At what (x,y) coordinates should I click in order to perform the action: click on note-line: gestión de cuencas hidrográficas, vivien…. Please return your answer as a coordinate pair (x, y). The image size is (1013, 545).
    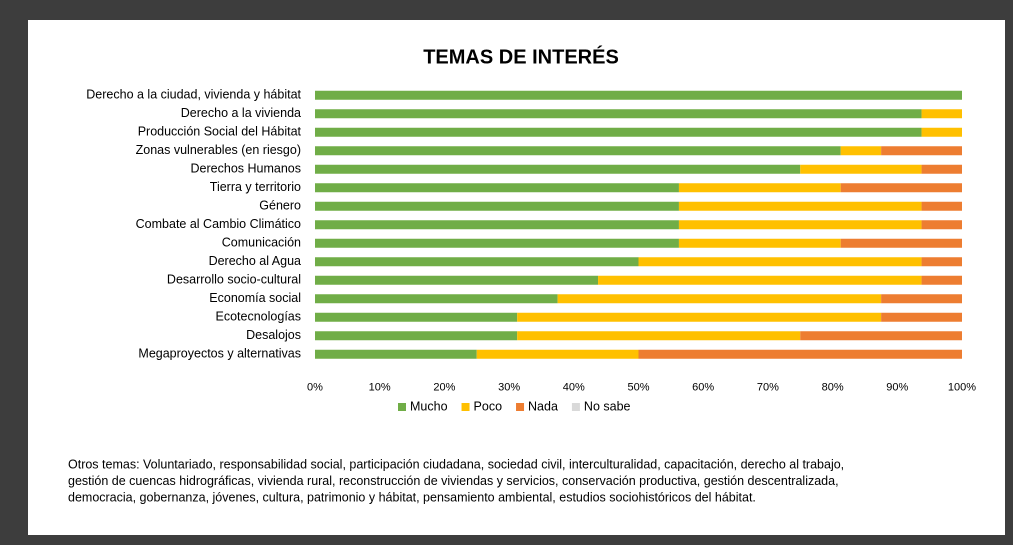
    Looking at the image, I should click on (453, 481).